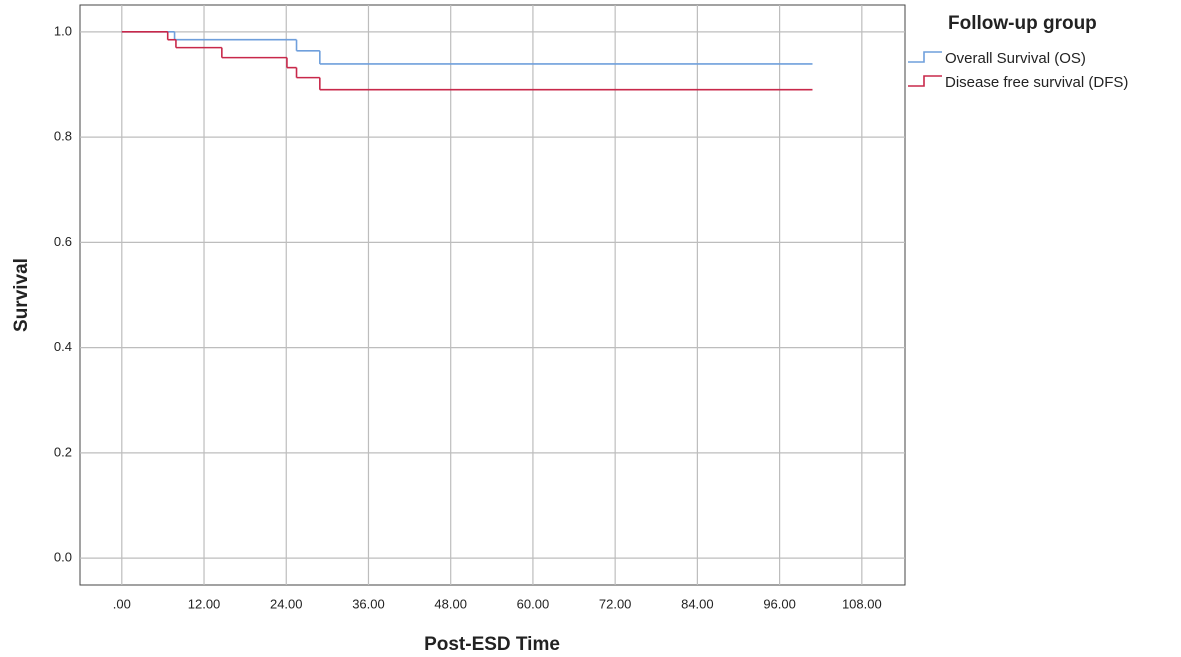 This screenshot has width=1181, height=657. Describe the element at coordinates (63, 241) in the screenshot. I see `y-tick-label: 0.6` at that location.